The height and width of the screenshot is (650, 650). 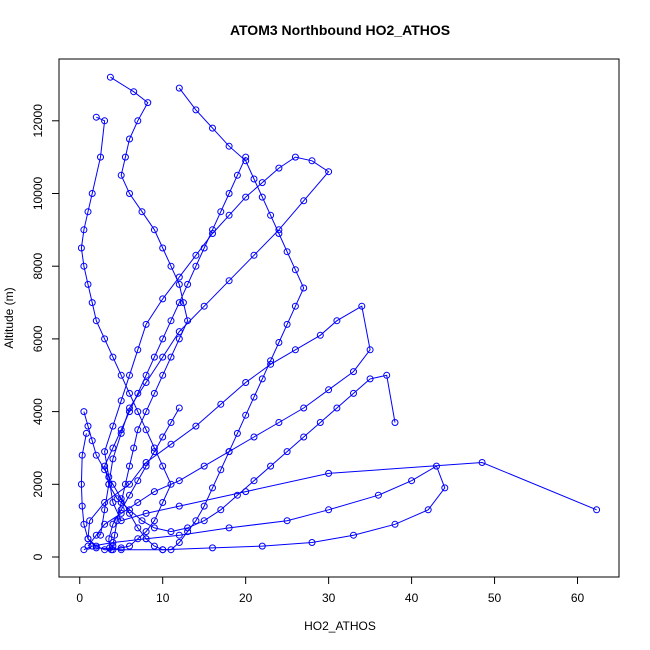 I want to click on y-axis: 0 2000 4000 6000 8000 10000 12000, so click(x=45, y=332).